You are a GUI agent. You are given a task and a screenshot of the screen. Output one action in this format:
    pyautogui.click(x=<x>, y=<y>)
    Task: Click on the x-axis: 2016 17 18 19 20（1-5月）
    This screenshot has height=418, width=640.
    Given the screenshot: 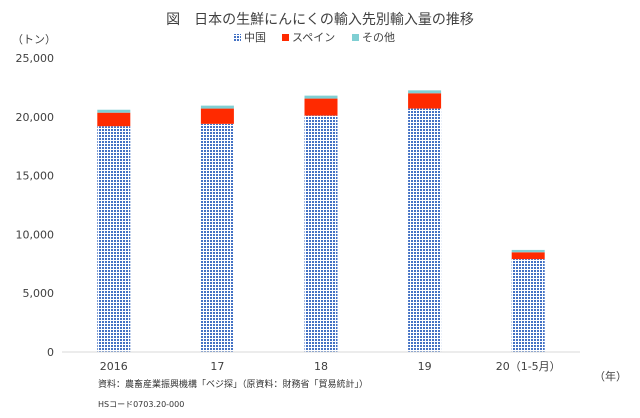 What is the action you would take?
    pyautogui.click(x=321, y=362)
    